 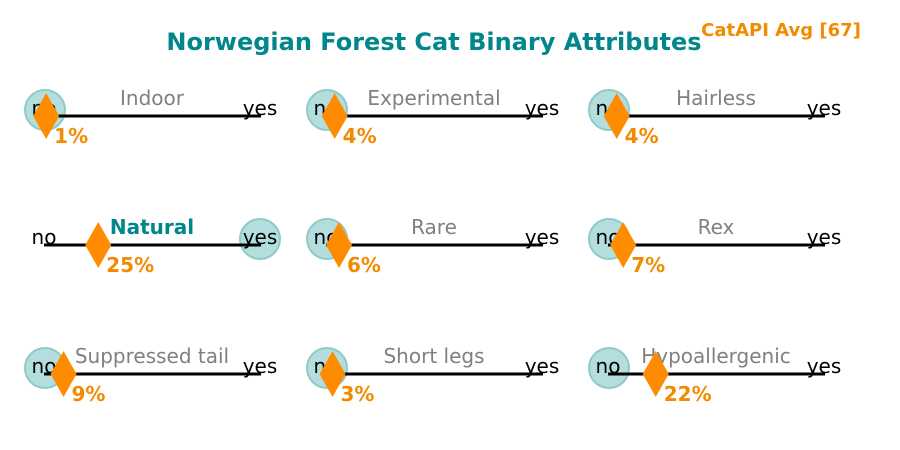 I want to click on percent-label: 1%, so click(x=71, y=136).